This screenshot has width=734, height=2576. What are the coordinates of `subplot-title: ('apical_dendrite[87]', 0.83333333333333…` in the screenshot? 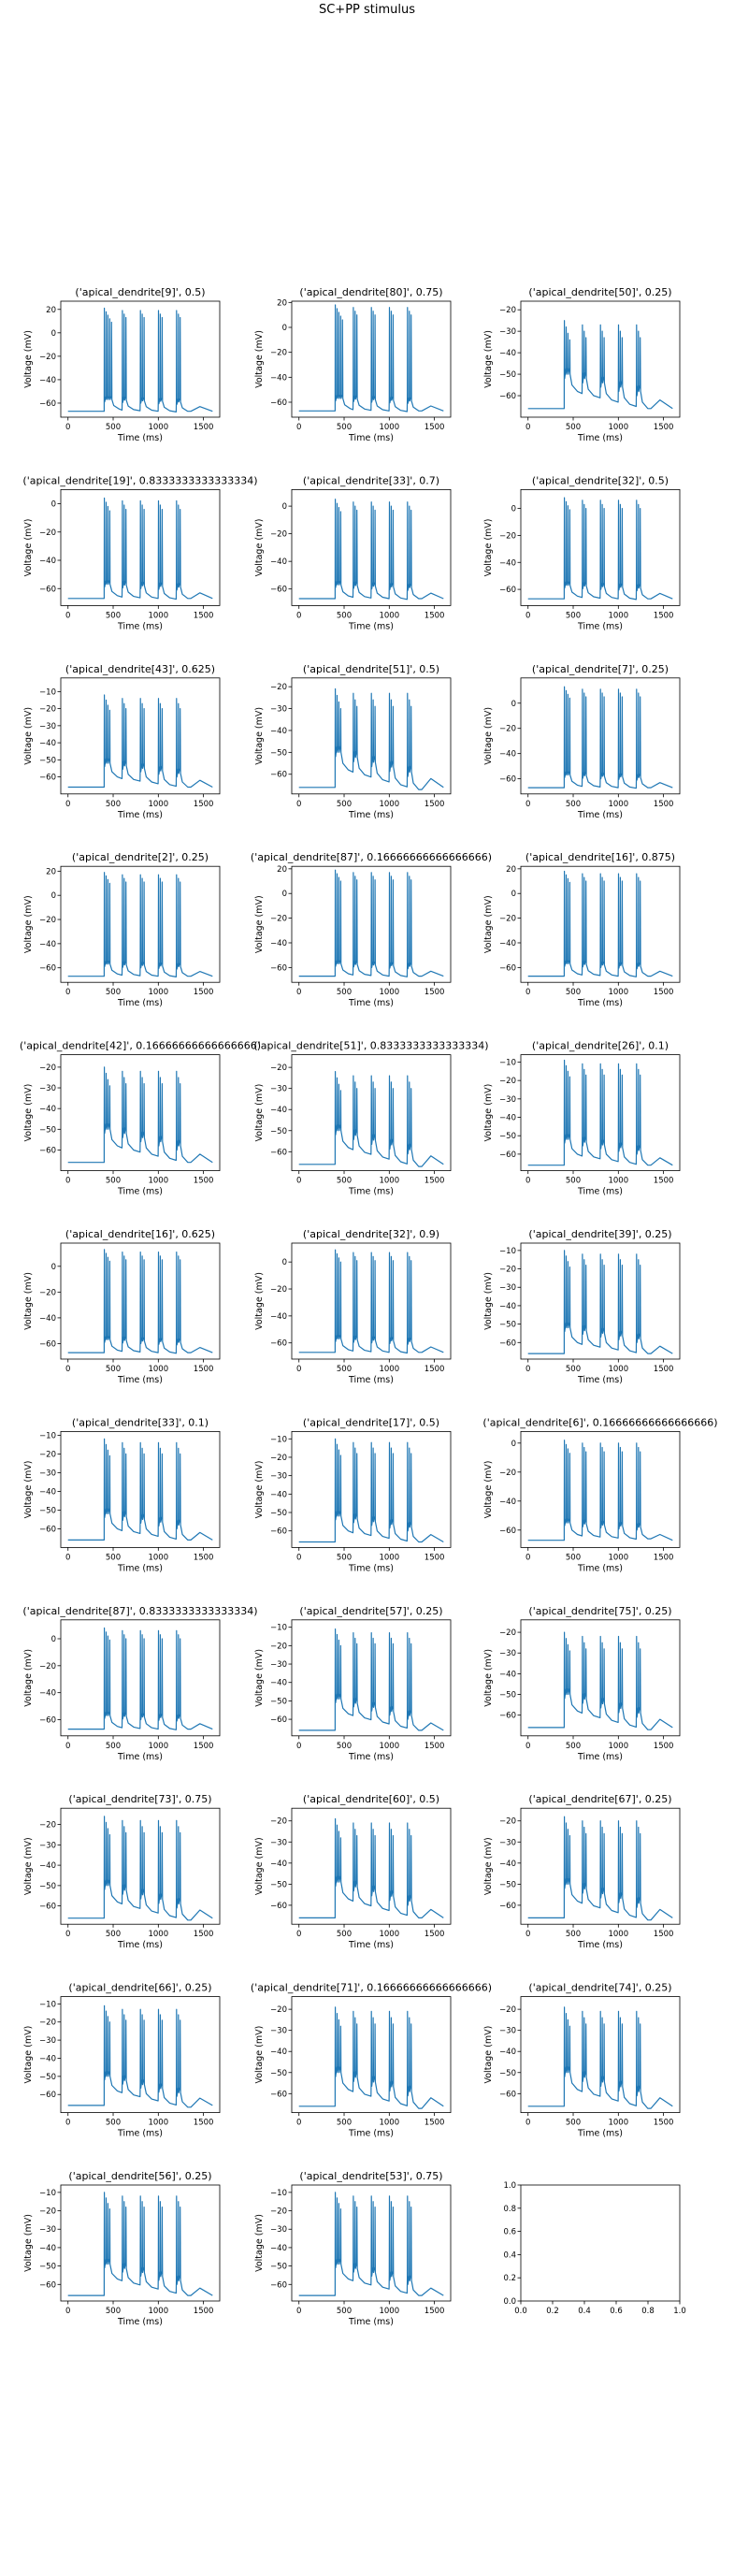 It's located at (139, 1611).